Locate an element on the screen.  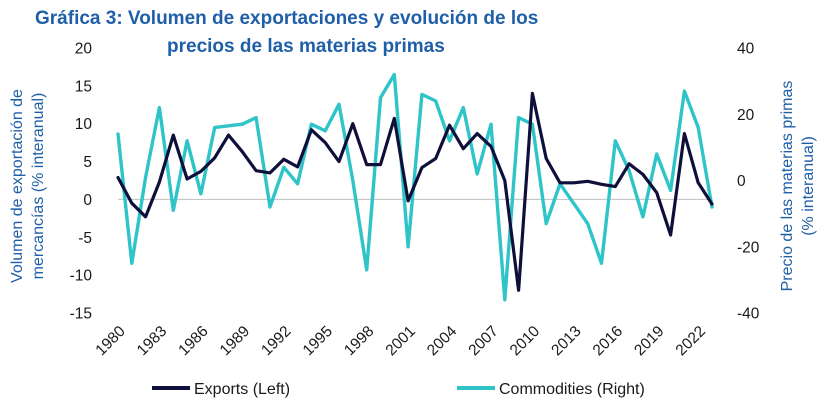
x-tick-label: 1980 is located at coordinates (110, 341).